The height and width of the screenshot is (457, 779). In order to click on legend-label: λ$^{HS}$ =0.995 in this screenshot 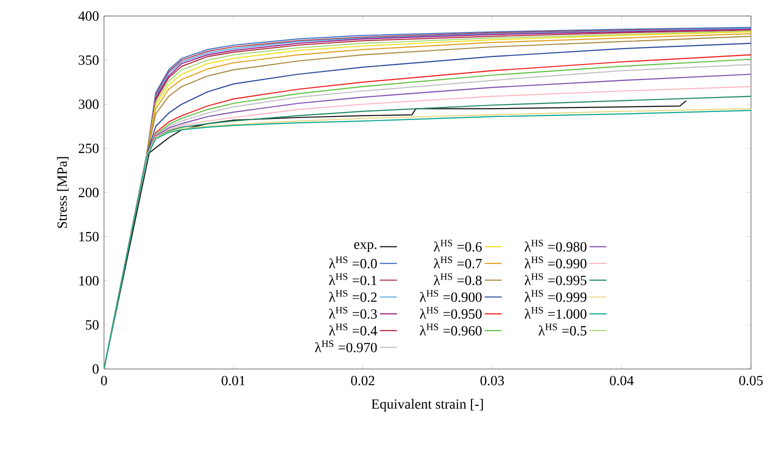, I will do `click(555, 279)`.